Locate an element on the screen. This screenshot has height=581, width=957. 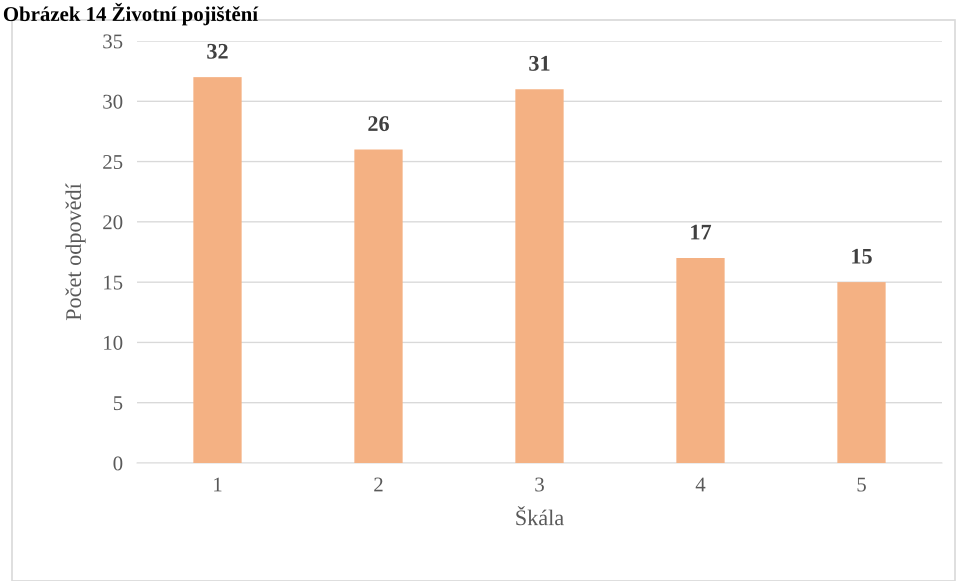
y-tick-label: 10 is located at coordinates (113, 343).